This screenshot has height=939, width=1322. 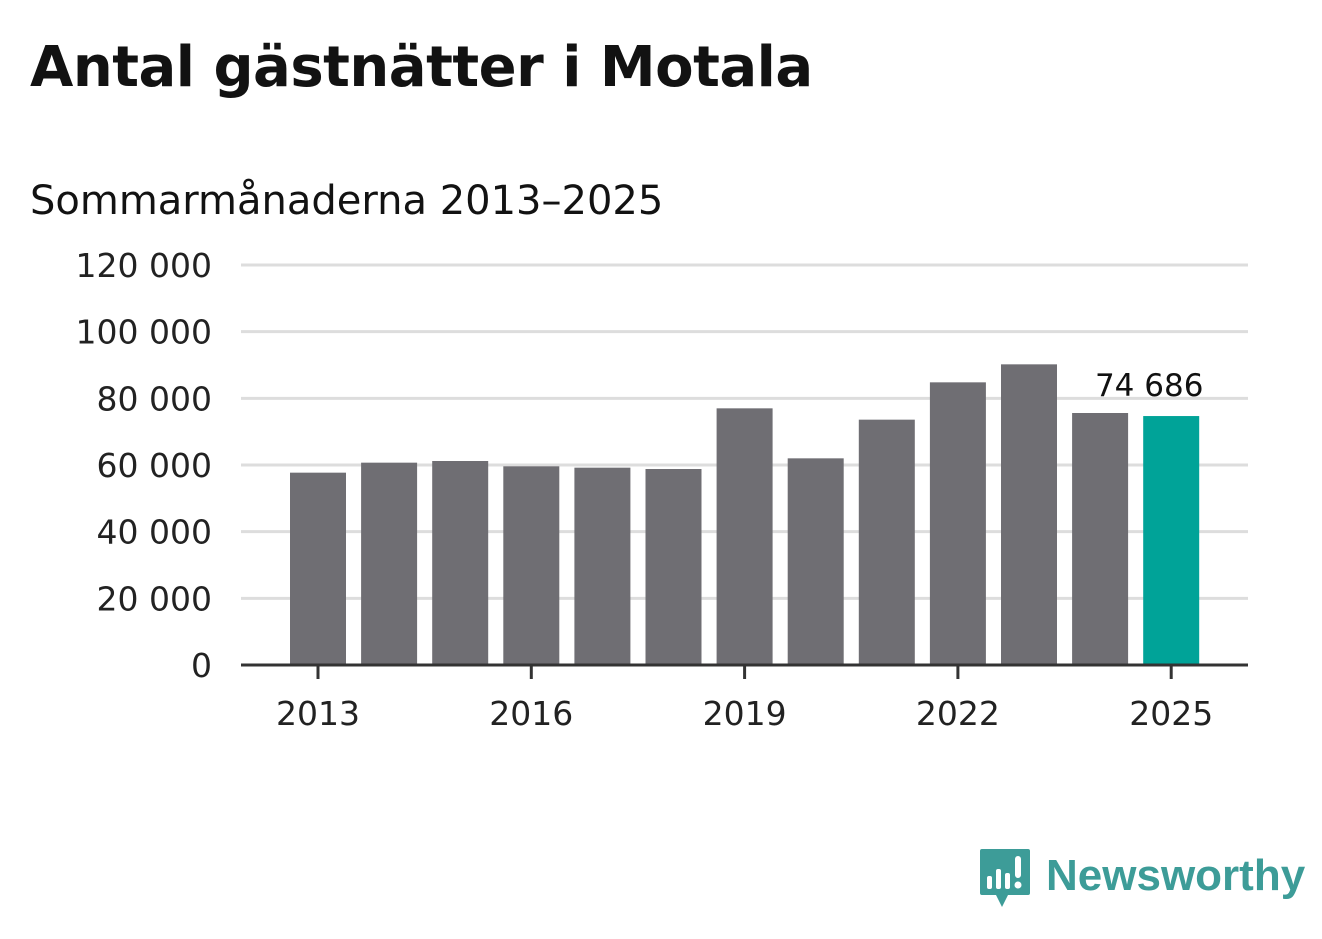 I want to click on x-tick-label: 2016, so click(x=531, y=713).